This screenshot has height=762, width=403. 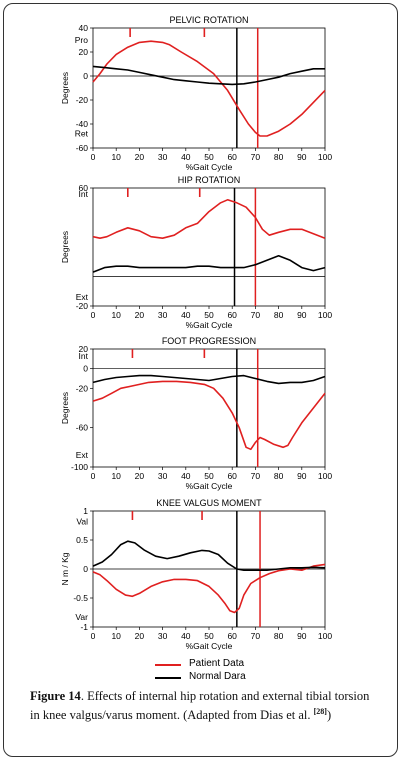 I want to click on y-annotation: Int, so click(x=84, y=194).